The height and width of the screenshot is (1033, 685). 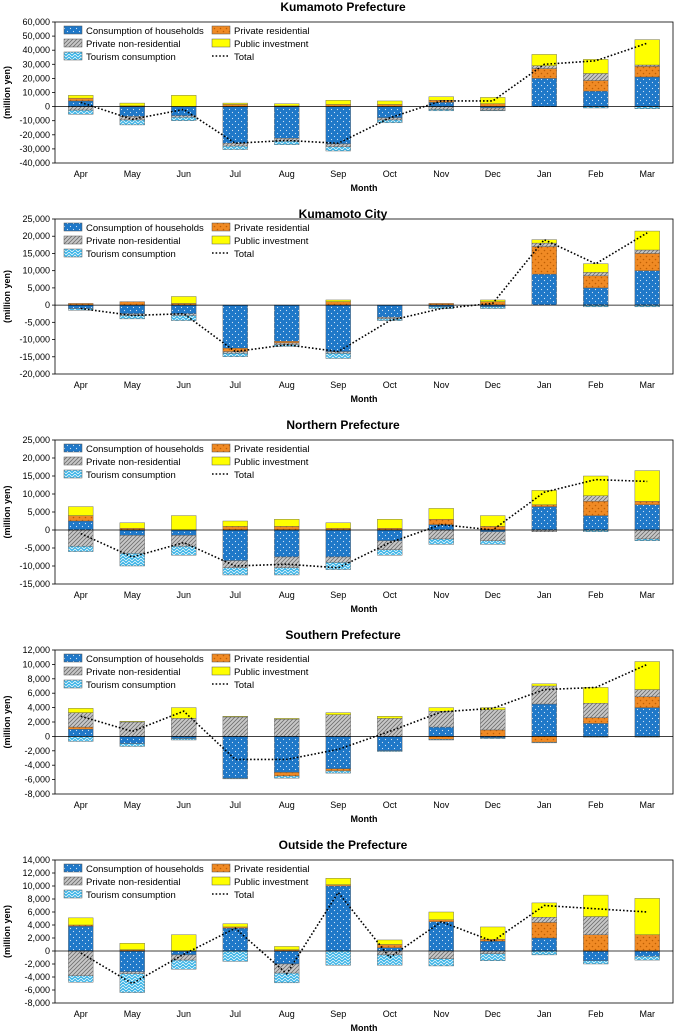 What do you see at coordinates (235, 717) in the screenshot?
I see `bar-pub-jul` at bounding box center [235, 717].